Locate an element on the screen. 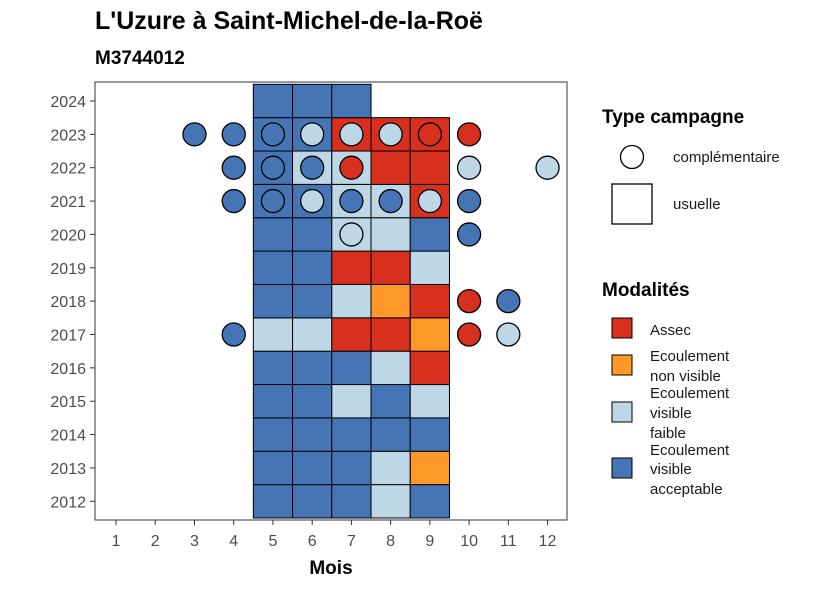 The width and height of the screenshot is (826, 590). legend-key-usuelle is located at coordinates (632, 204).